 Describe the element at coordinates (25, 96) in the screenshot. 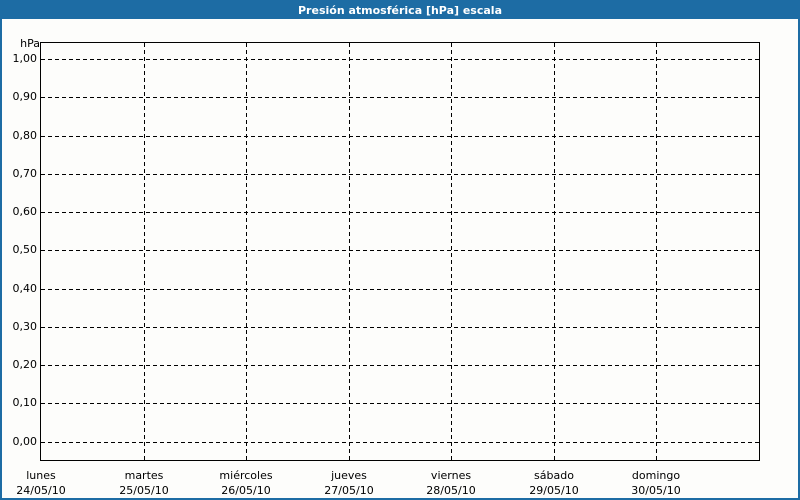

I see `y-tick-label: 0,90` at that location.